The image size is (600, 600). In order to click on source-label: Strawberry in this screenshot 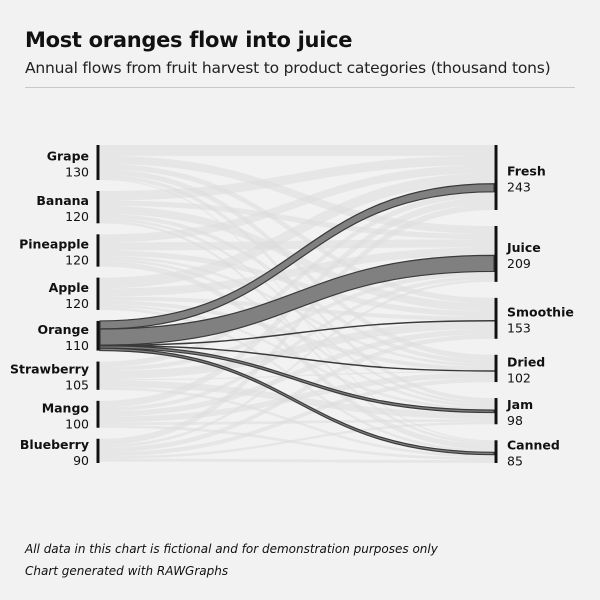, I will do `click(49, 369)`.